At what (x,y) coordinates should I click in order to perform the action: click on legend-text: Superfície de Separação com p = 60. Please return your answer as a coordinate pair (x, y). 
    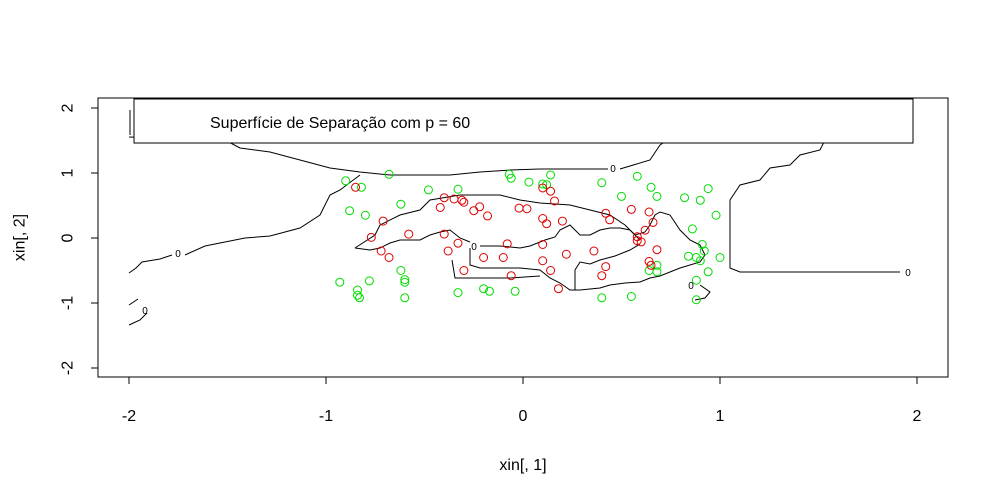
    Looking at the image, I should click on (340, 123).